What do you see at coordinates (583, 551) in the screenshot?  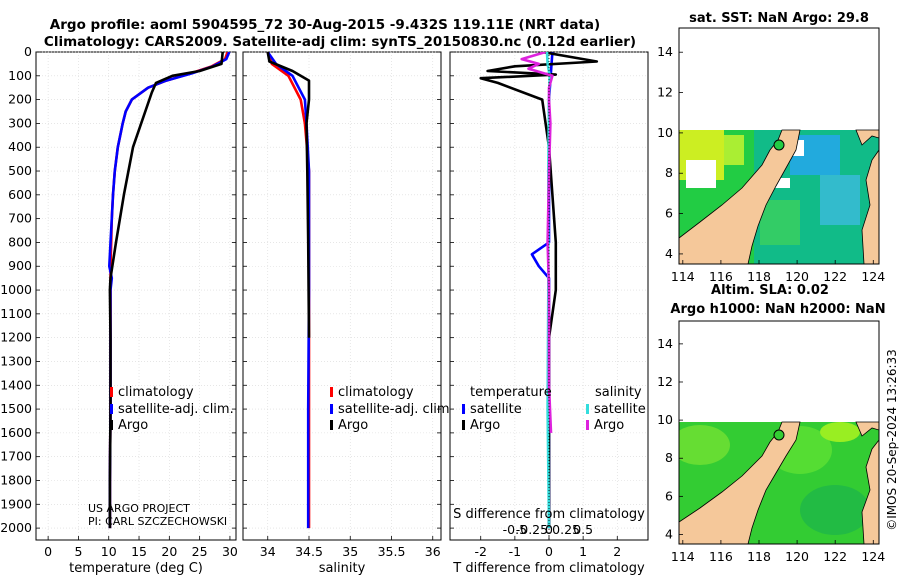 I see `x-tick-label: 1` at bounding box center [583, 551].